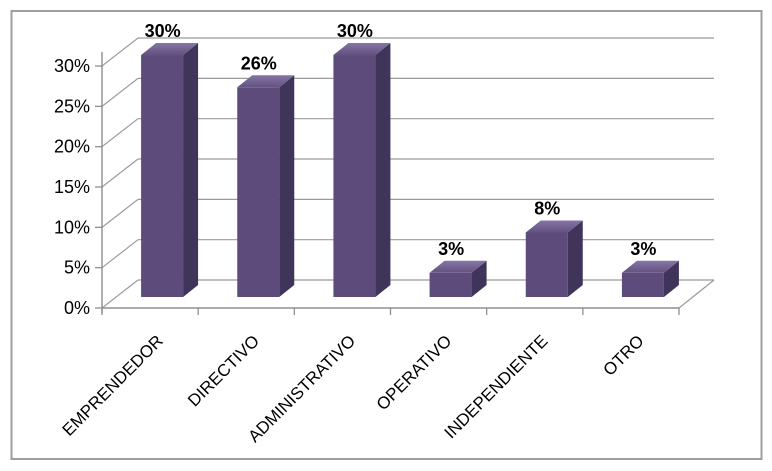  What do you see at coordinates (77, 268) in the screenshot?
I see `y-tick-label: 5%` at bounding box center [77, 268].